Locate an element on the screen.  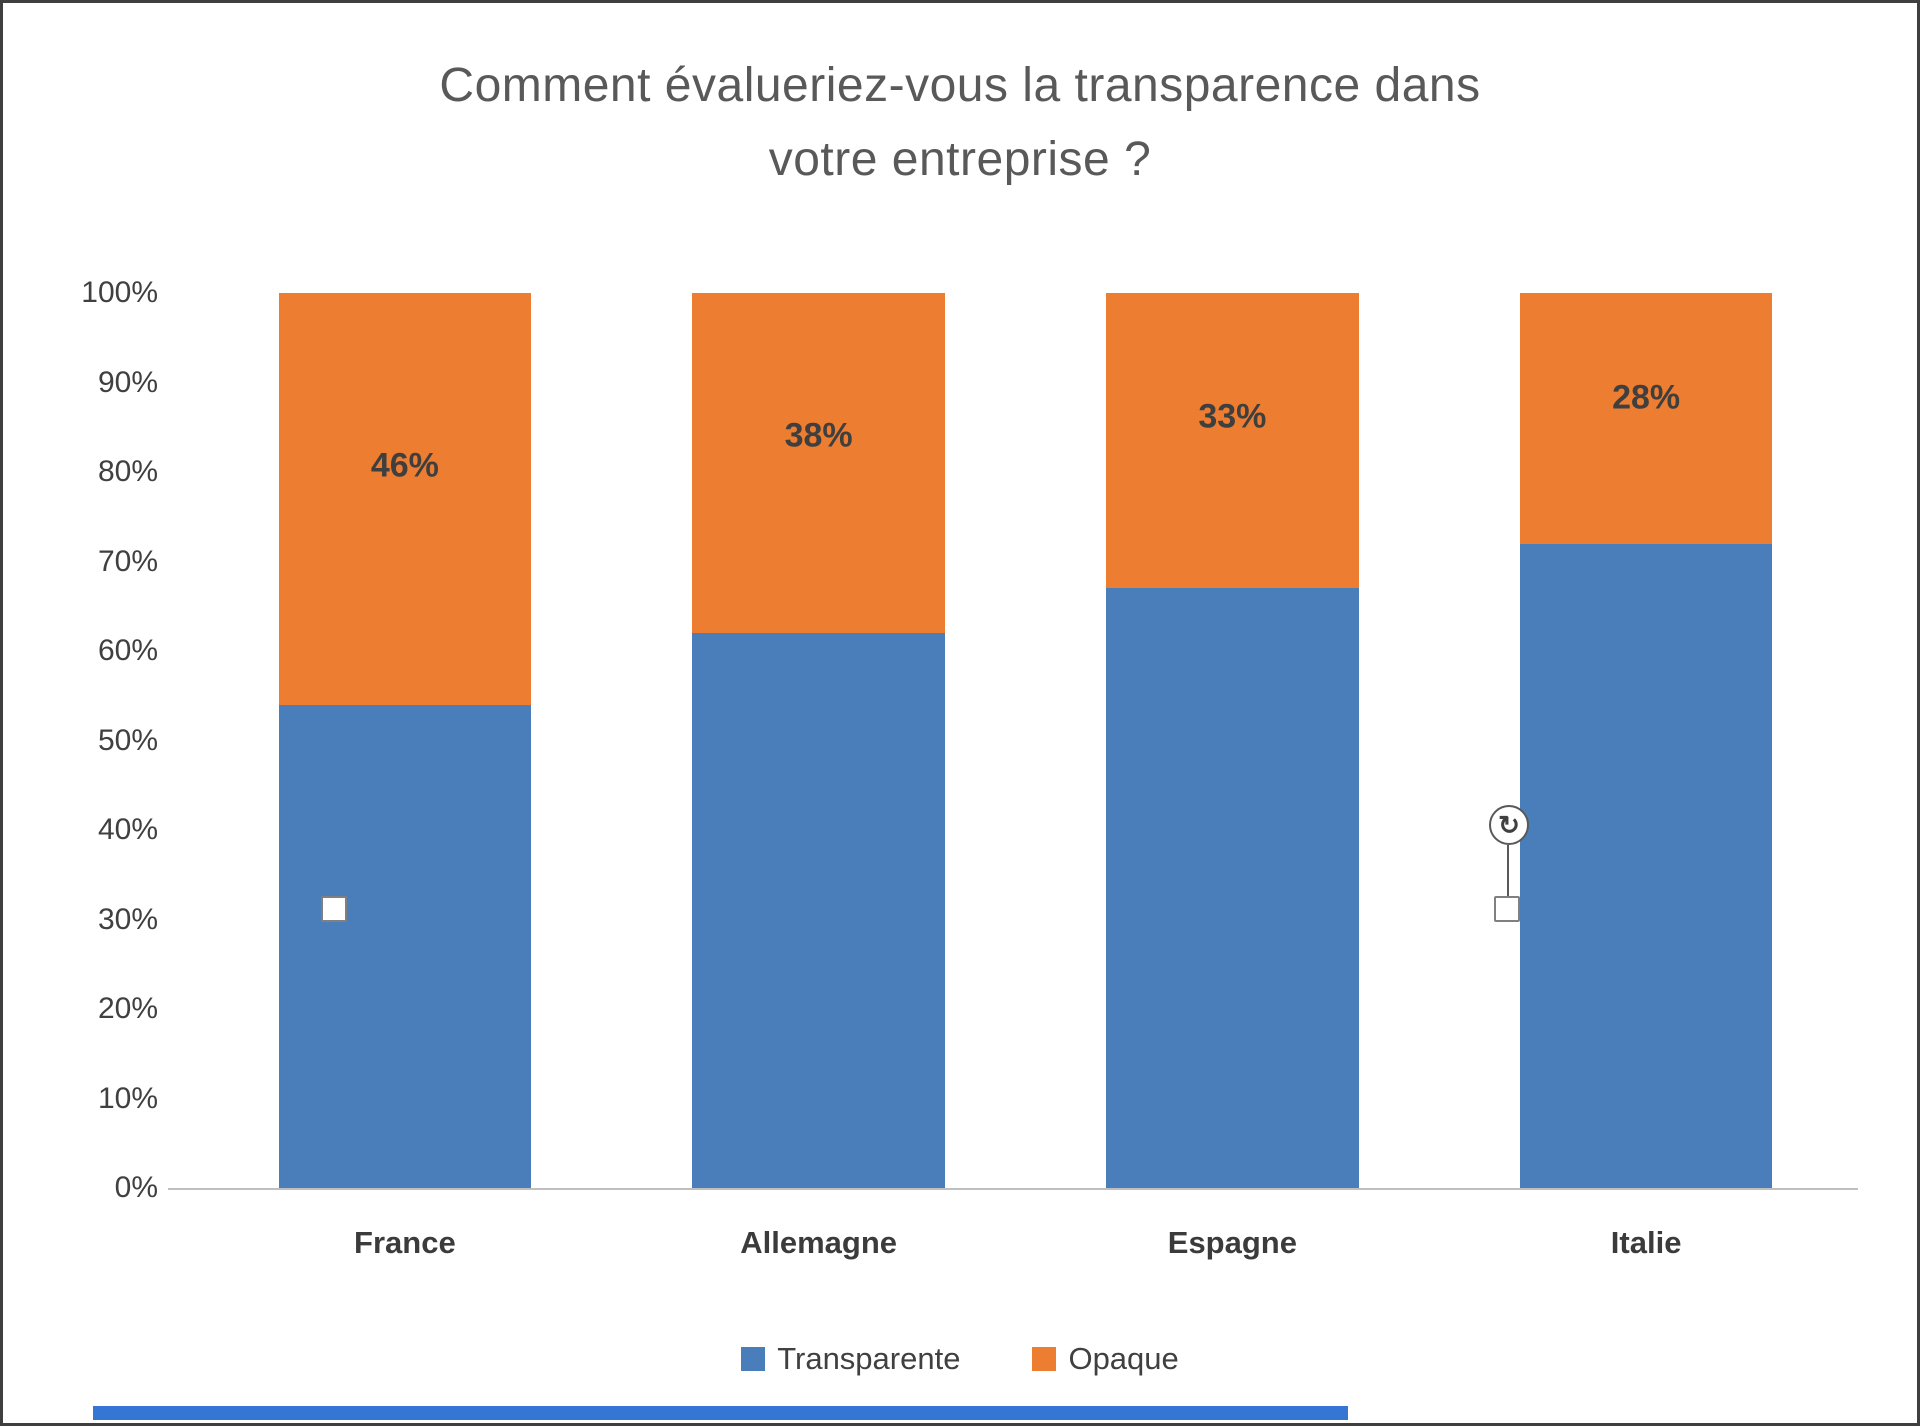
bottom-window-strip is located at coordinates (720, 1413).